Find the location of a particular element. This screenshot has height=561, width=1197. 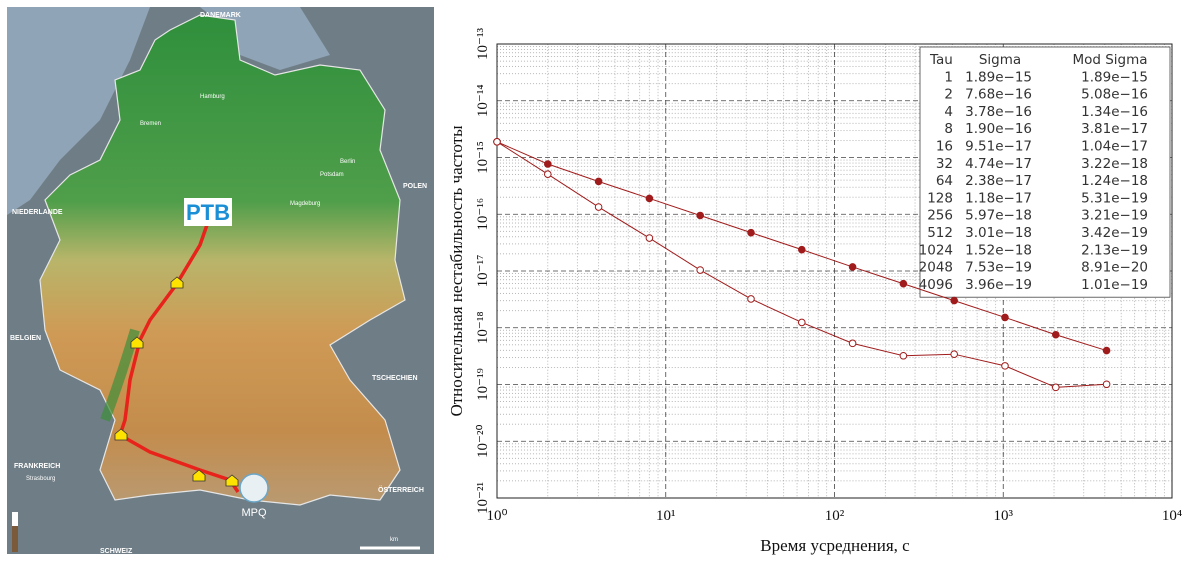

x-tick-label: 10⁰ is located at coordinates (496, 516).